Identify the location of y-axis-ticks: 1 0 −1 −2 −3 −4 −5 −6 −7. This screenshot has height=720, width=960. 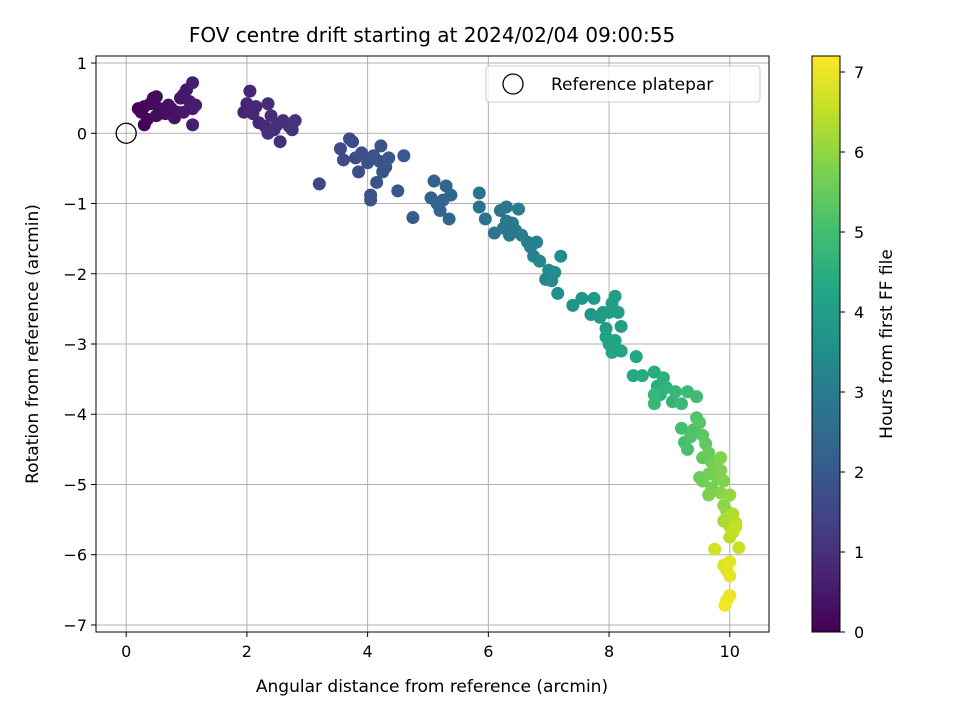
(79, 344).